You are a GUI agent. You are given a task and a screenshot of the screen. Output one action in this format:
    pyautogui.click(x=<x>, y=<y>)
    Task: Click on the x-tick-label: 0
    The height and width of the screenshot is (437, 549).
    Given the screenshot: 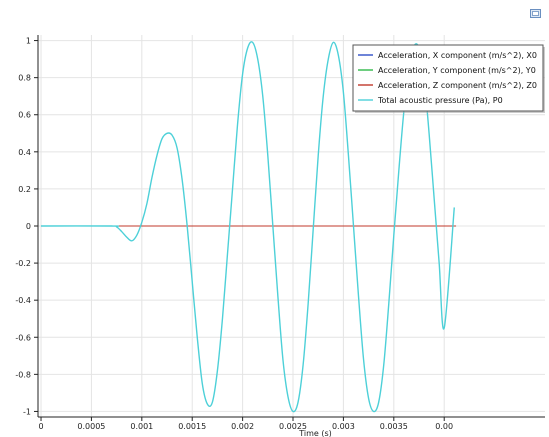 What is the action you would take?
    pyautogui.click(x=40, y=426)
    